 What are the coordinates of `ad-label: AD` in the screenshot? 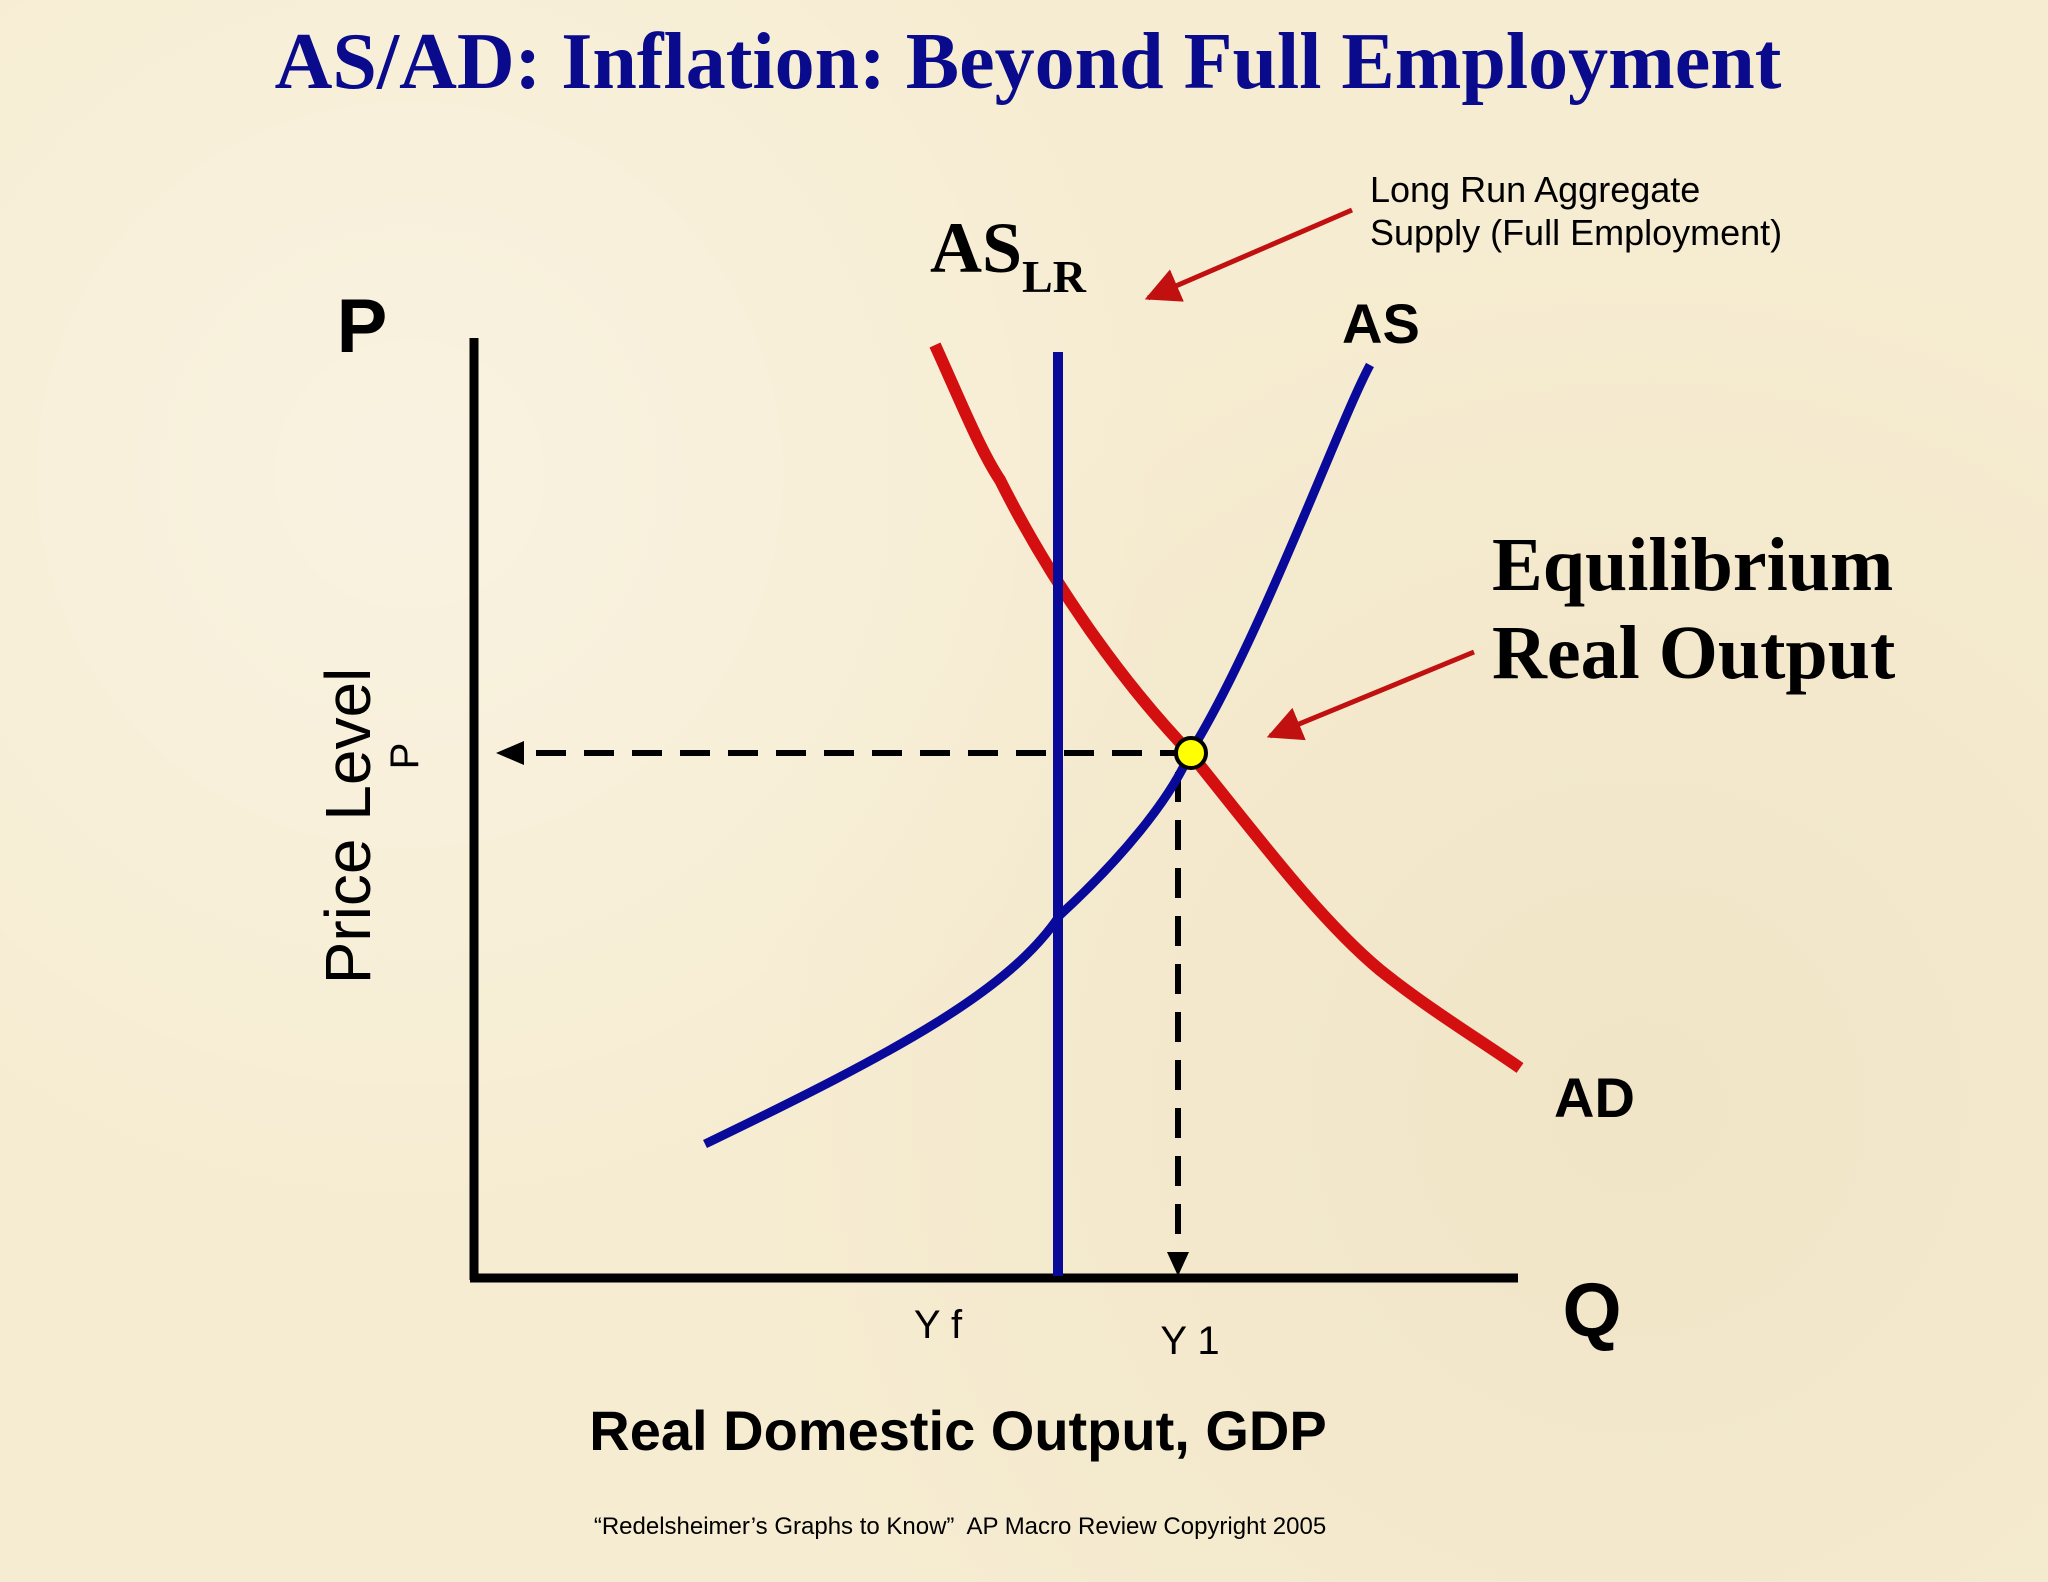 It's located at (1594, 1097).